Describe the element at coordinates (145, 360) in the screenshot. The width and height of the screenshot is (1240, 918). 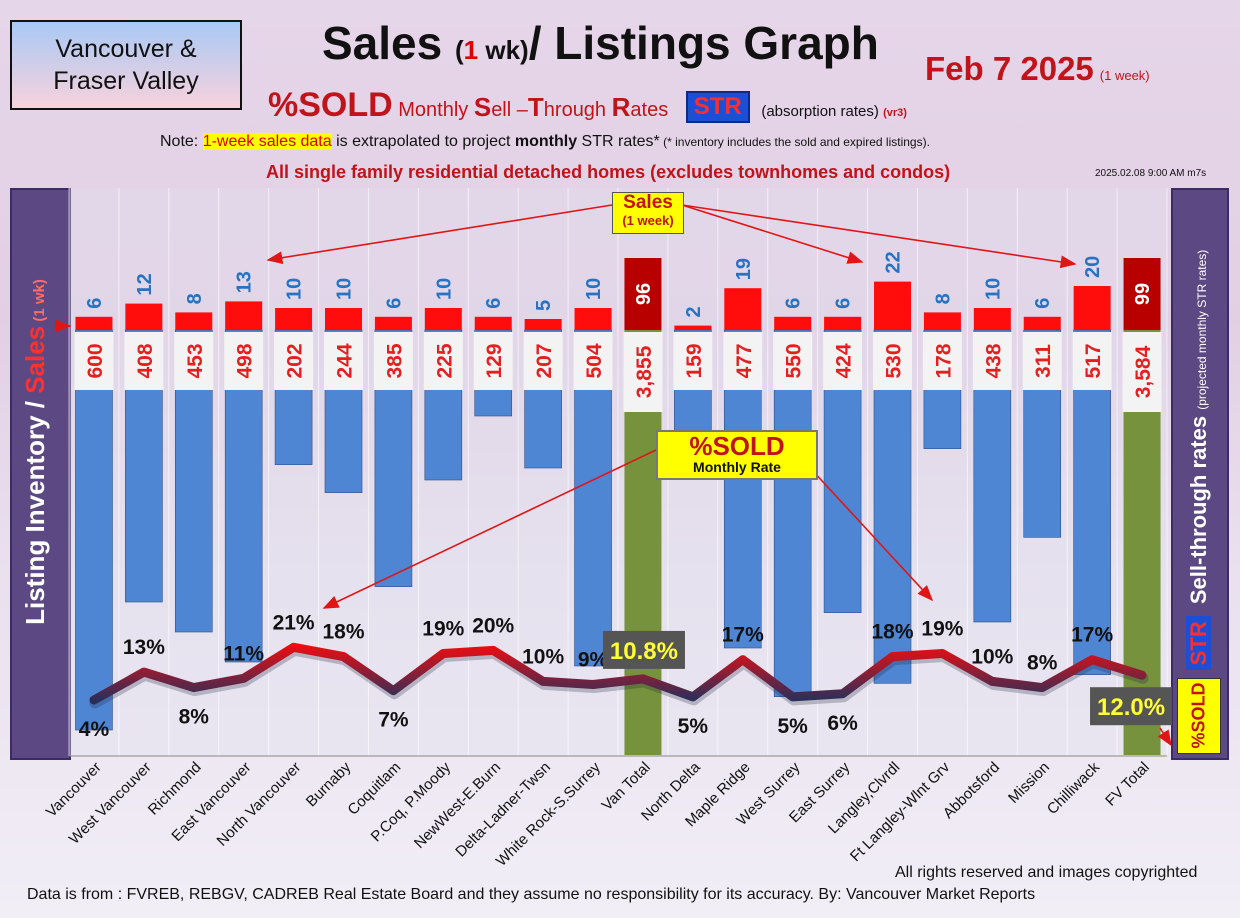
I see `inventory-value-label: 408` at that location.